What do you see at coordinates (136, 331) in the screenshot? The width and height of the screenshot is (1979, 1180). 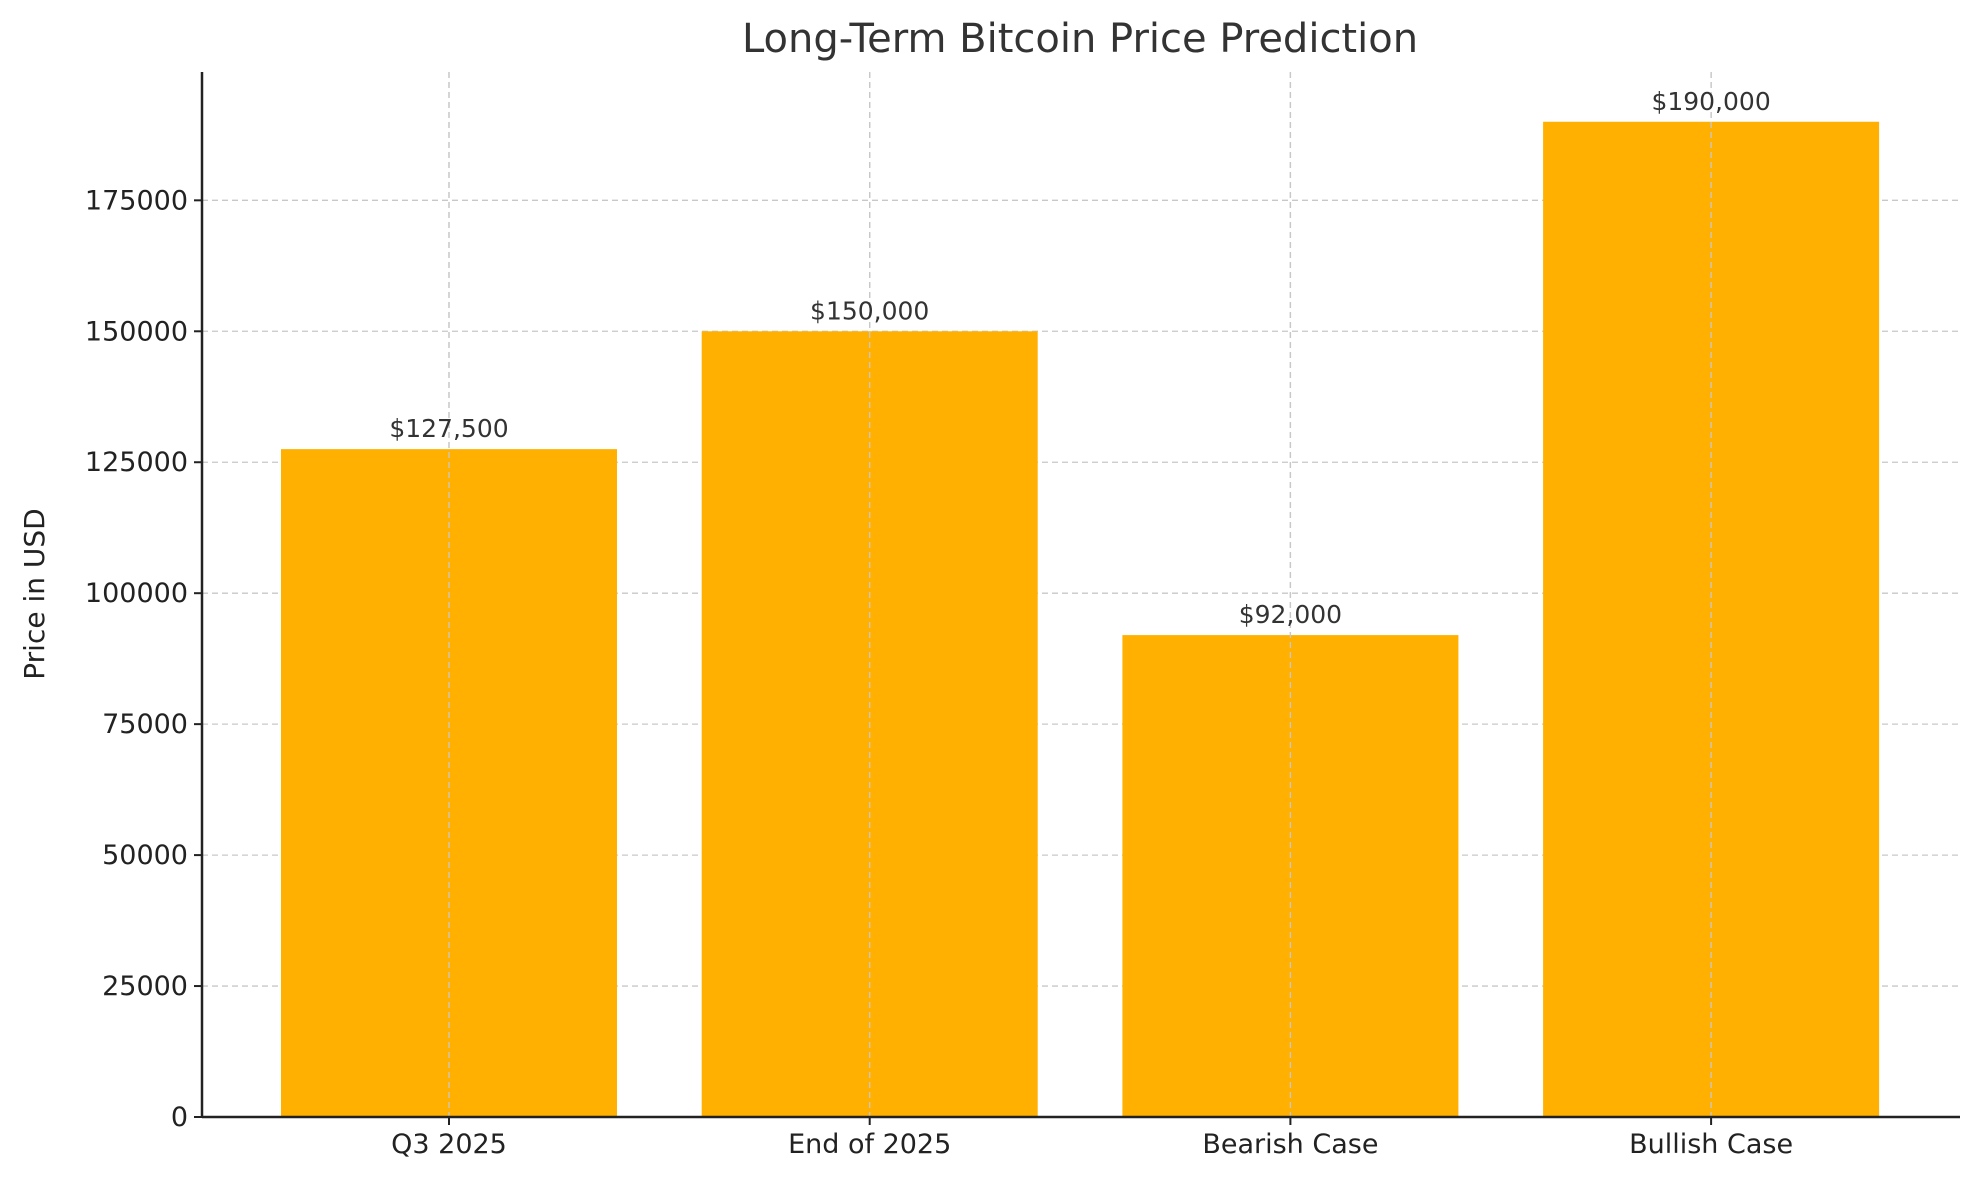 I see `y-tick-label: 150000` at bounding box center [136, 331].